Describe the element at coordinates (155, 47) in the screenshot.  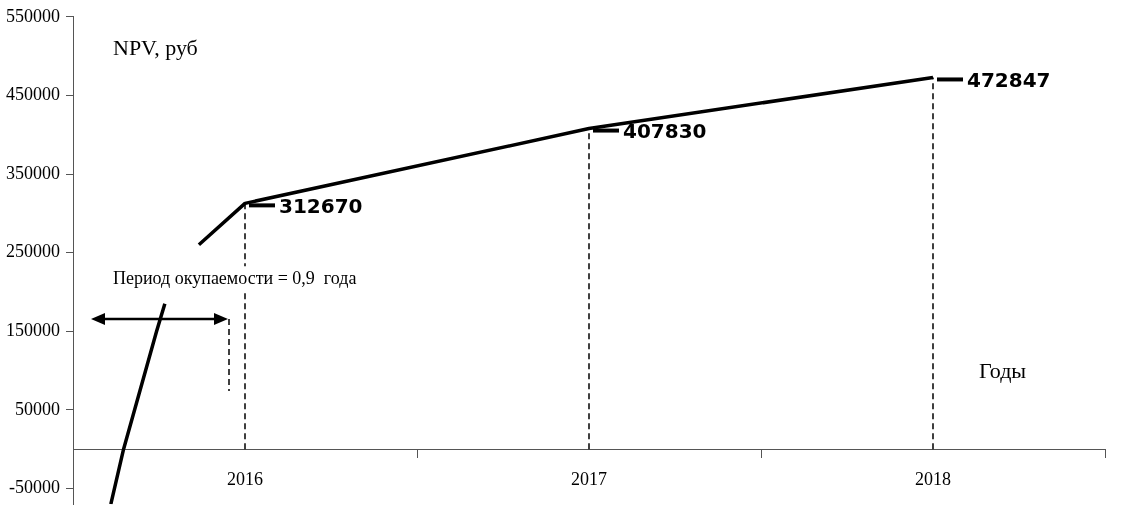
I see `y-axis-title: NPV, руб` at that location.